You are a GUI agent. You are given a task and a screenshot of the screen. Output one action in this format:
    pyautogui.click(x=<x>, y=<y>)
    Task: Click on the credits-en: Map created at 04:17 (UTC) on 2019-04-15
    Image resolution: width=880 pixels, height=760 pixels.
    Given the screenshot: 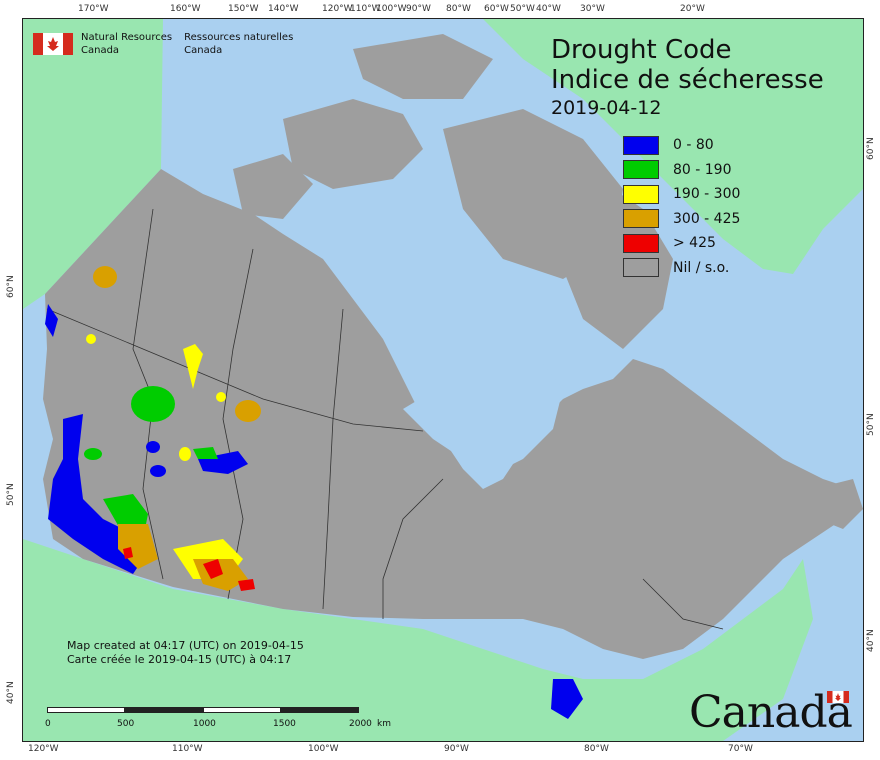 What is the action you would take?
    pyautogui.click(x=185, y=645)
    